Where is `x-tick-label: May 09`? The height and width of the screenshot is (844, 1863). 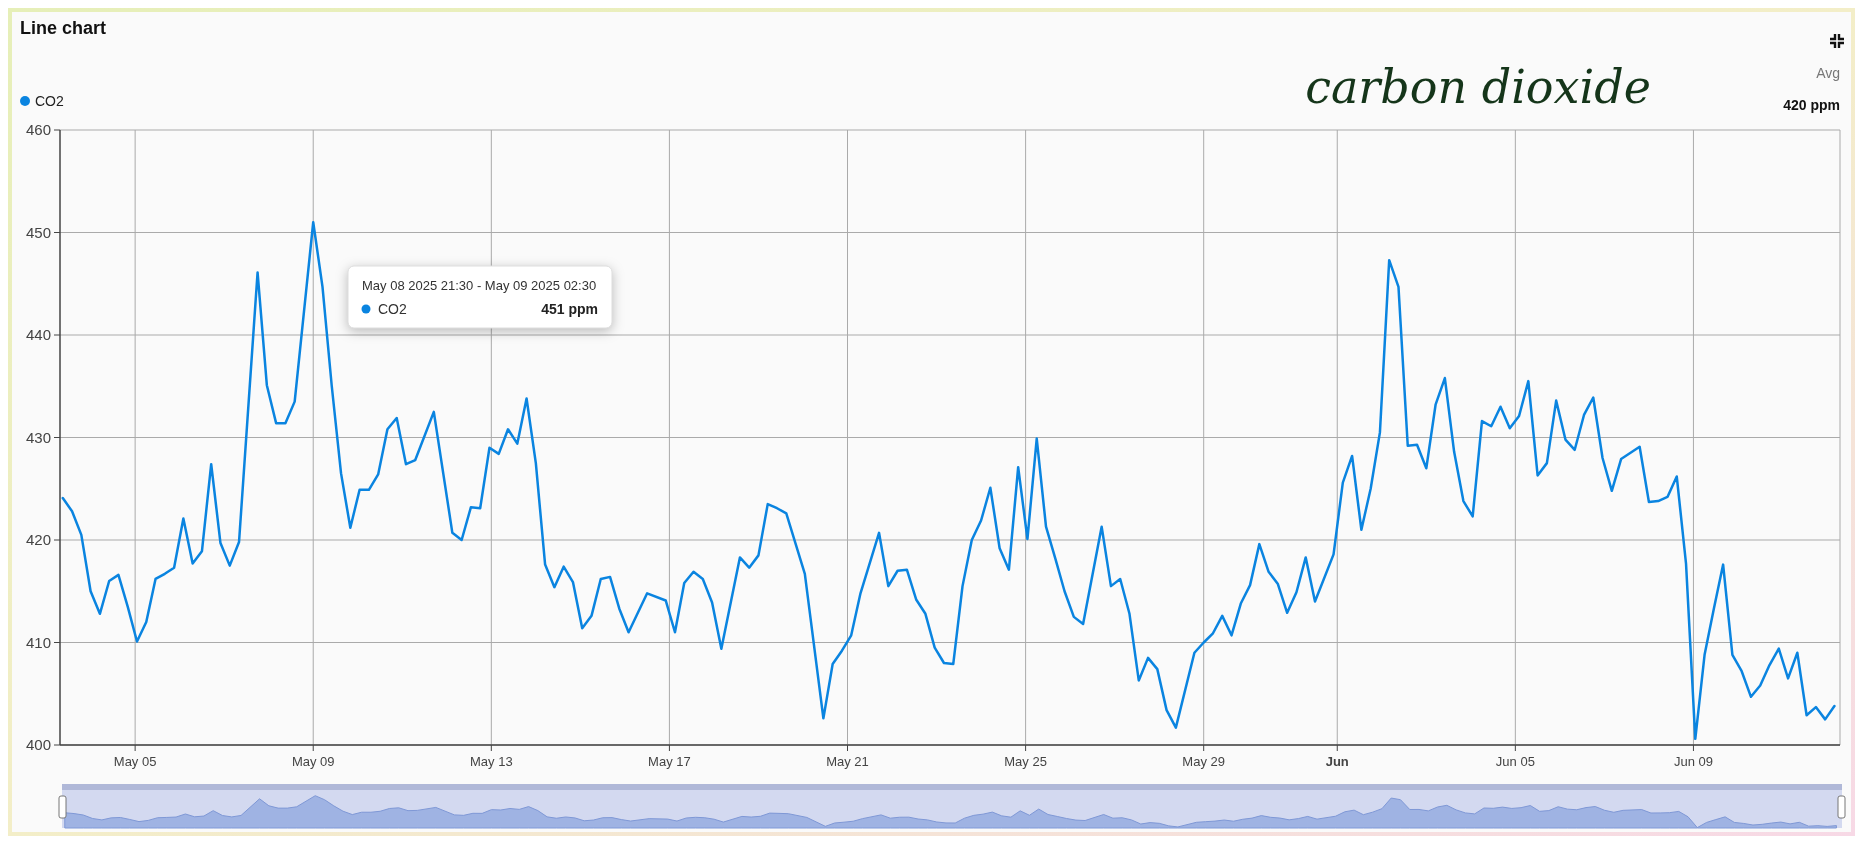 x-tick-label: May 09 is located at coordinates (313, 761).